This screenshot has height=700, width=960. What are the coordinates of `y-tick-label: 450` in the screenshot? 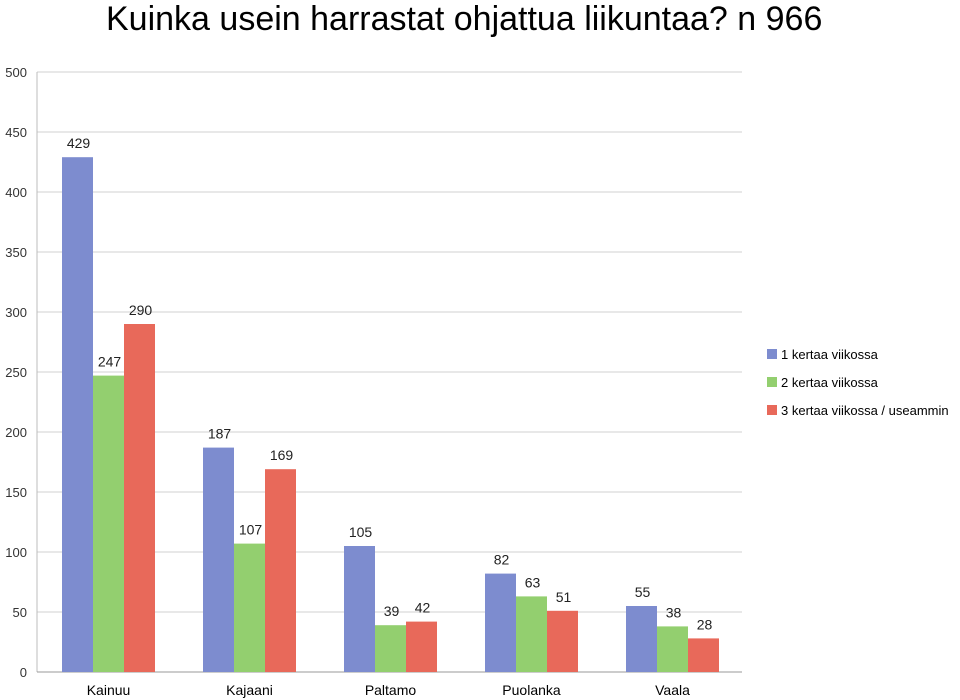 It's located at (16, 132).